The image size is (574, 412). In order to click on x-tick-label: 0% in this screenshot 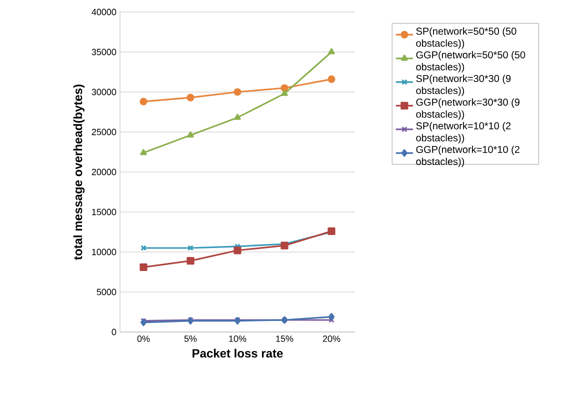, I will do `click(143, 339)`.